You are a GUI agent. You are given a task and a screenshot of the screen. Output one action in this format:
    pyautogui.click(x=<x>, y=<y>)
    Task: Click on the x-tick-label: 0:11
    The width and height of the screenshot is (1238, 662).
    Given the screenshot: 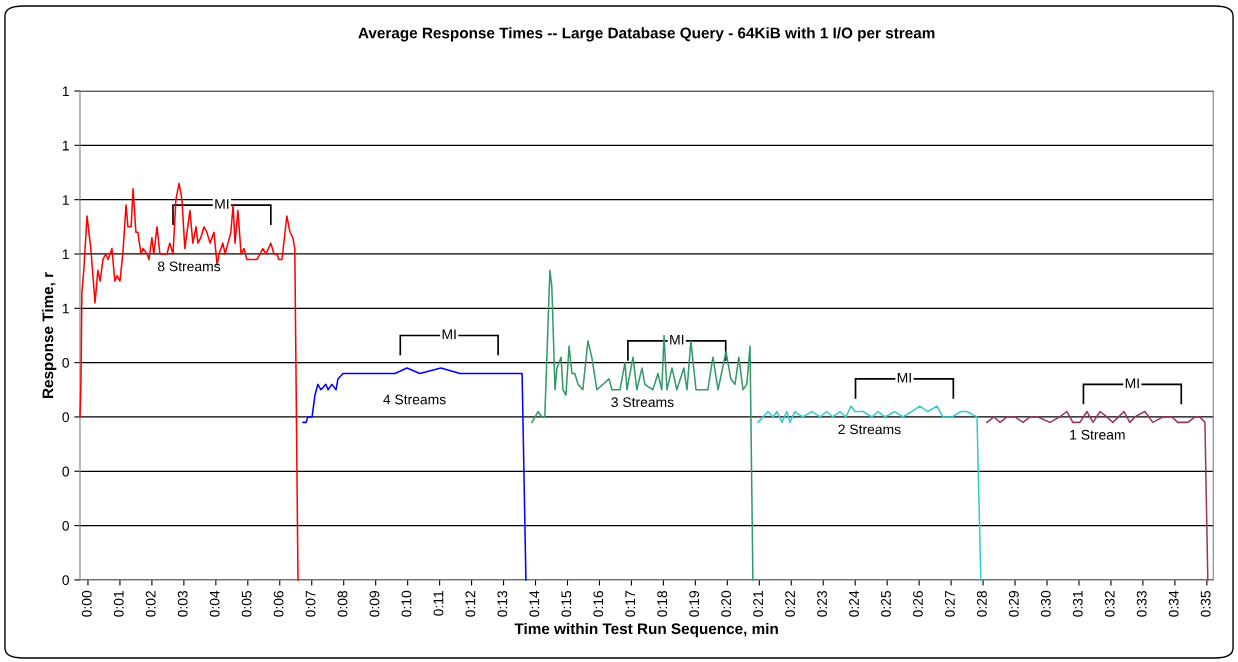 What is the action you would take?
    pyautogui.click(x=438, y=603)
    